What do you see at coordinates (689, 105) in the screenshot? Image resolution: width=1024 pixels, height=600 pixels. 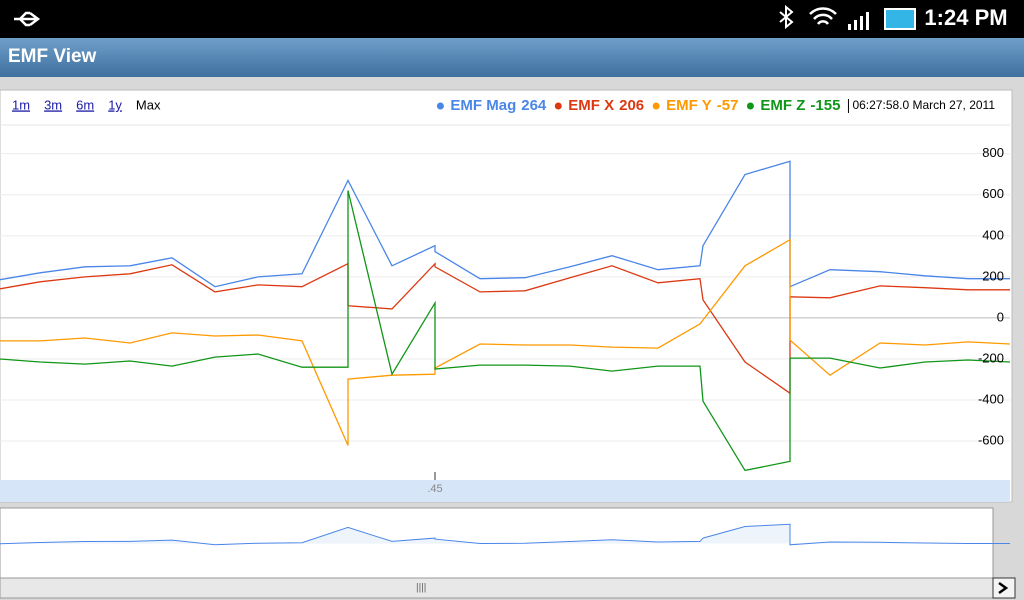 I see `legend-name: EMF Y` at bounding box center [689, 105].